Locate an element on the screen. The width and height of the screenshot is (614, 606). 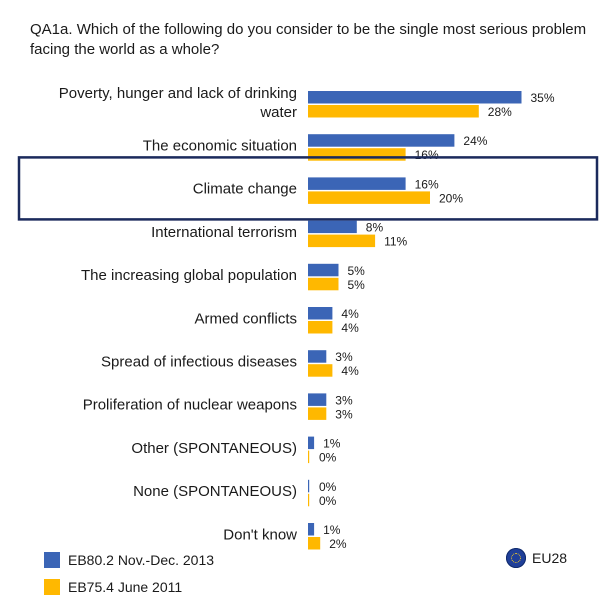
eu-flag-icon is located at coordinates (516, 558).